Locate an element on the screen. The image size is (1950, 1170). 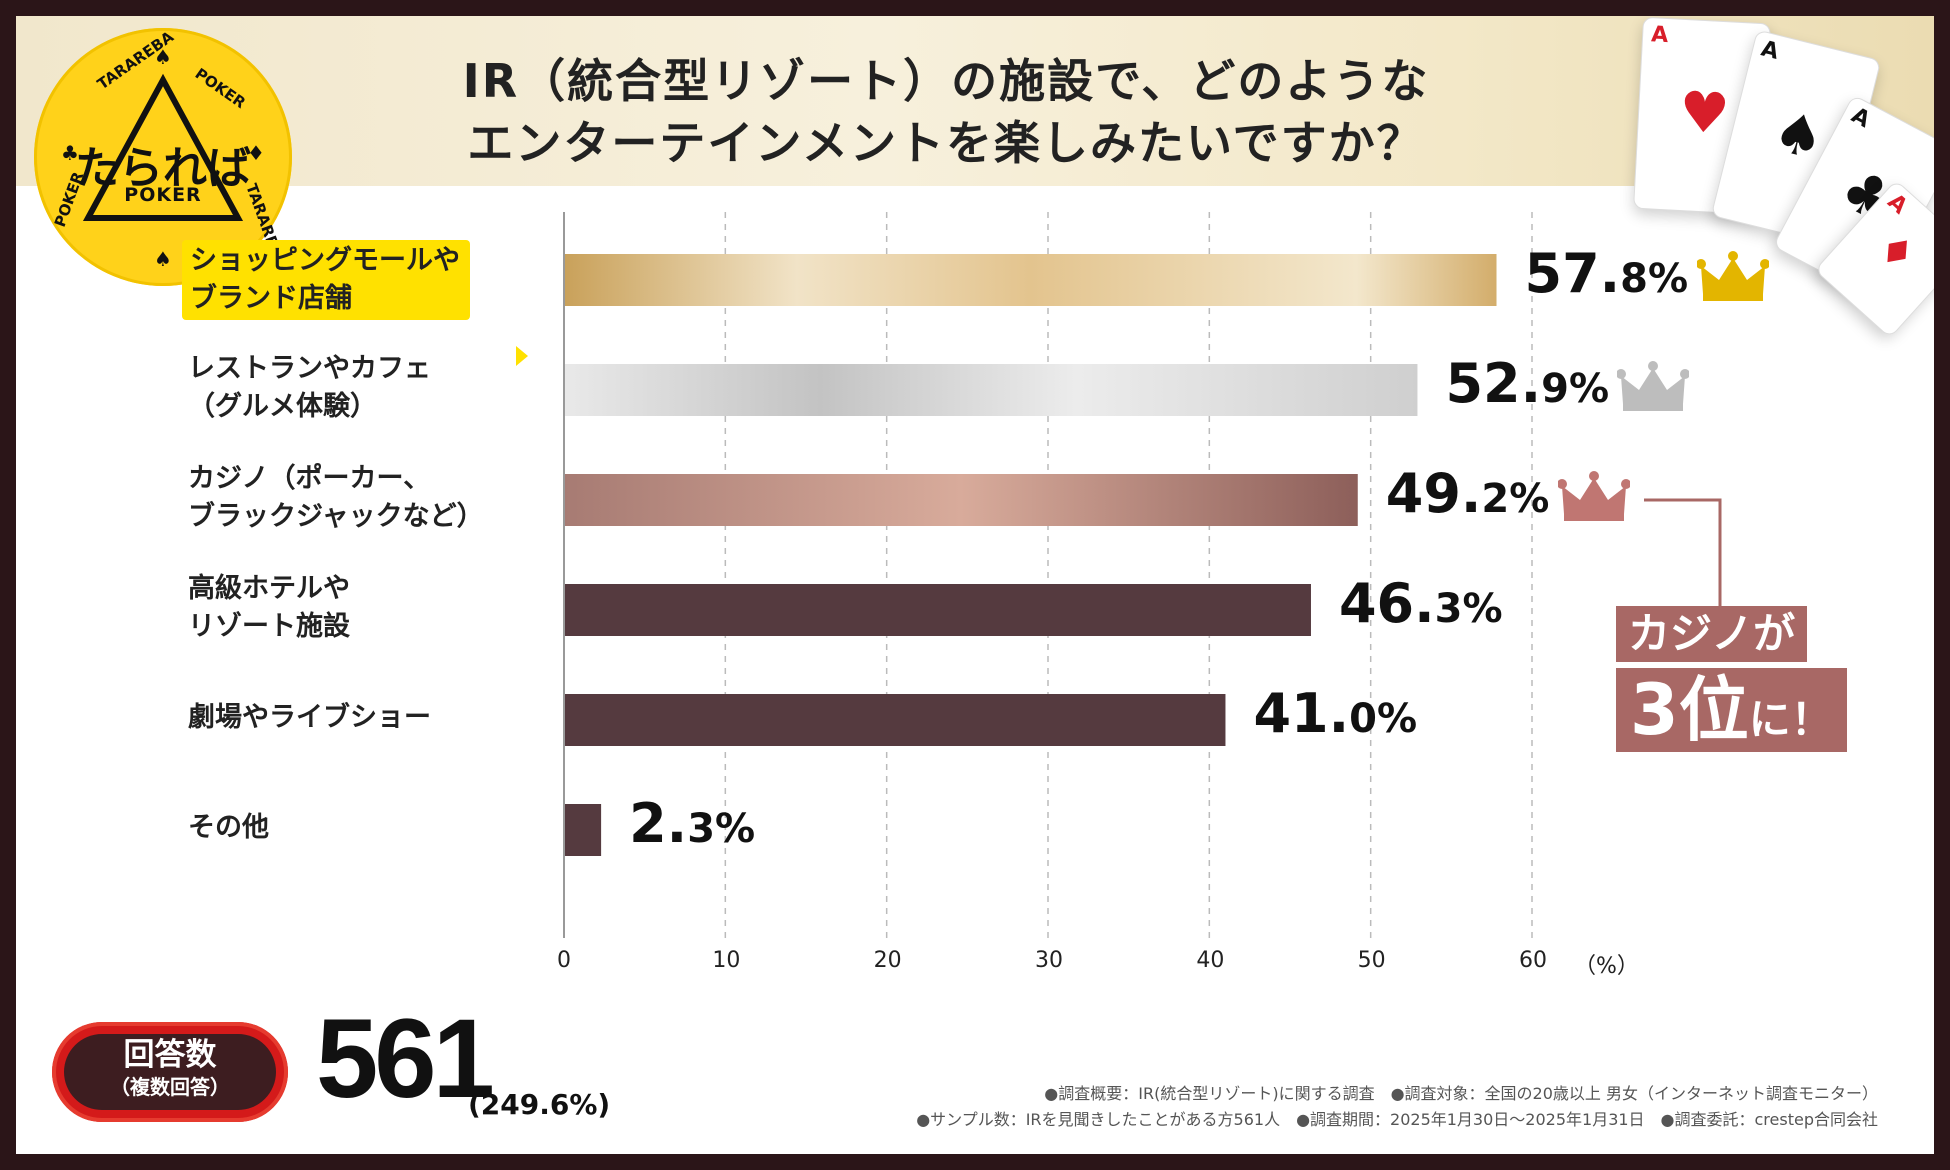
value-label: 46.3% is located at coordinates (1421, 603).